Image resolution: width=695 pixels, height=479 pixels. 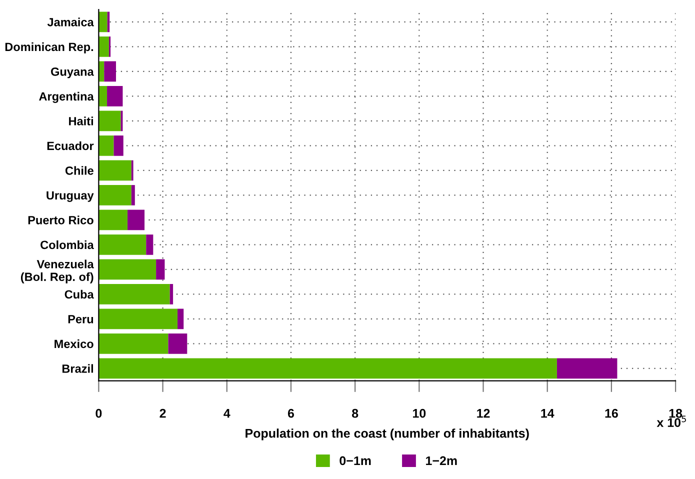 I want to click on y-tick-label: Venezuela (Bol. Rep. of), so click(x=57, y=272).